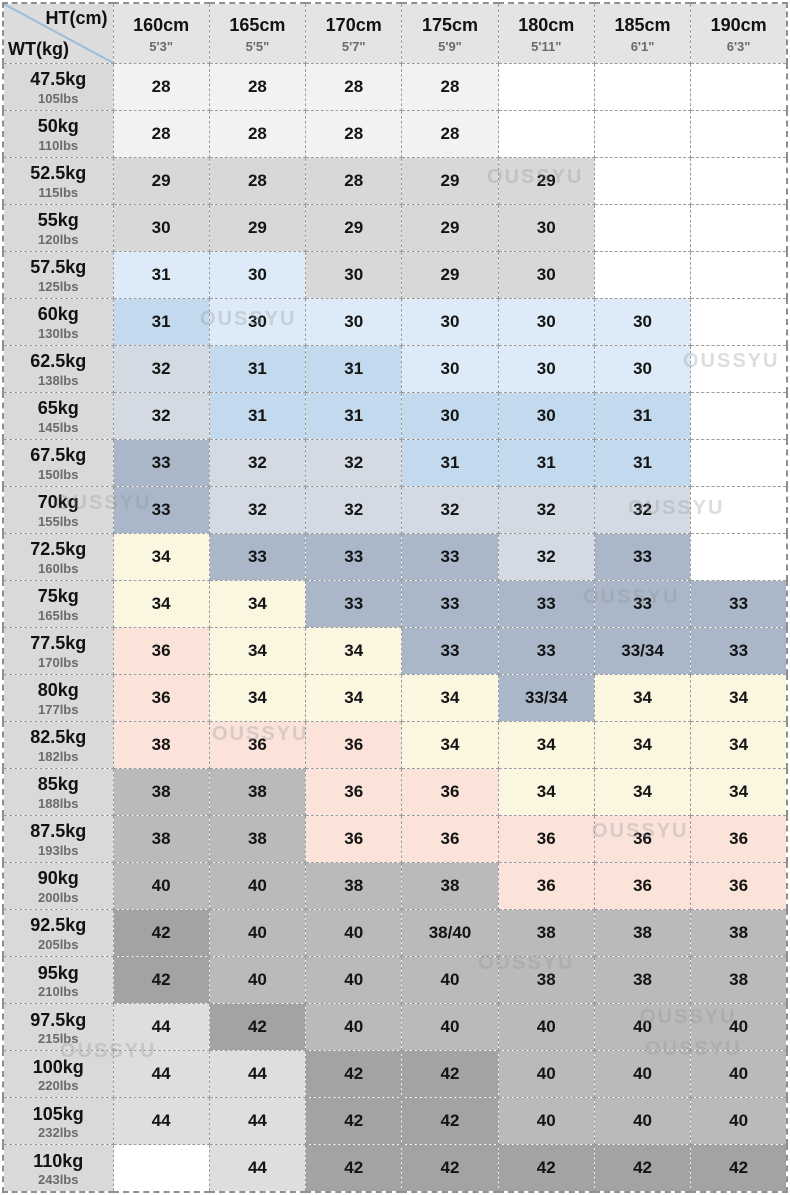 The width and height of the screenshot is (790, 1195). I want to click on row-lbs-label: 200lbs, so click(58, 897).